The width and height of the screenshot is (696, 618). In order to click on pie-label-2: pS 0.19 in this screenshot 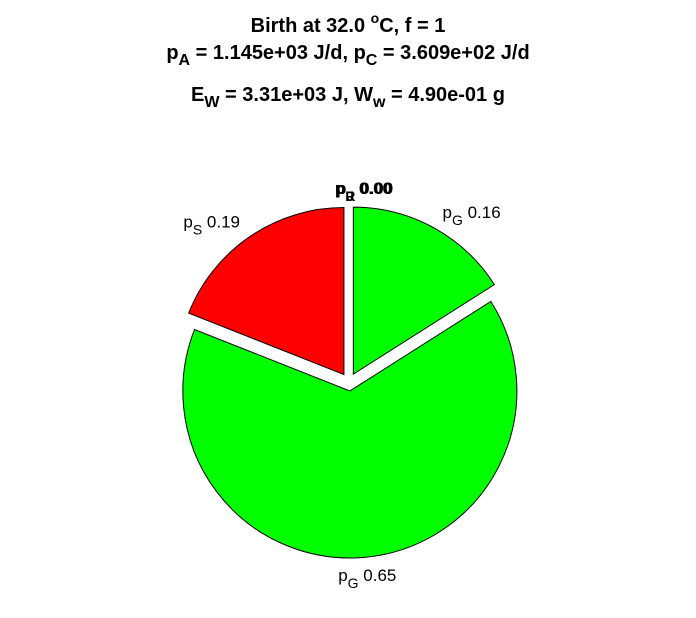, I will do `click(211, 225)`.